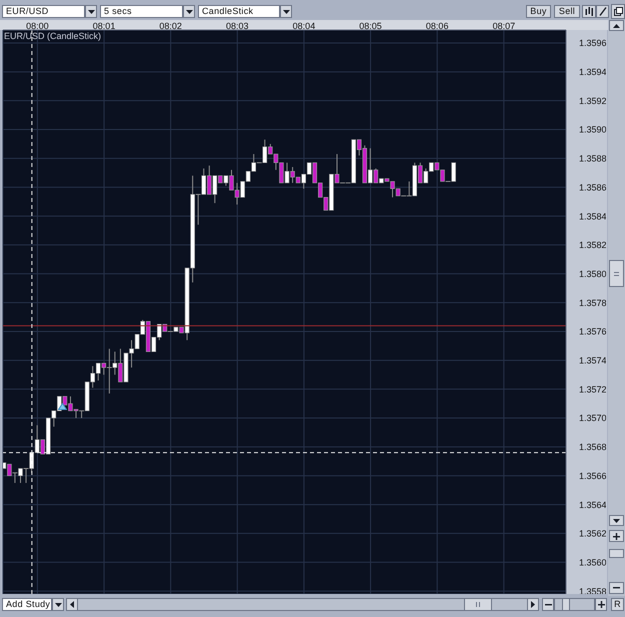 This screenshot has width=625, height=617. Describe the element at coordinates (593, 43) in the screenshot. I see `y-tick-label: 1.3596` at that location.